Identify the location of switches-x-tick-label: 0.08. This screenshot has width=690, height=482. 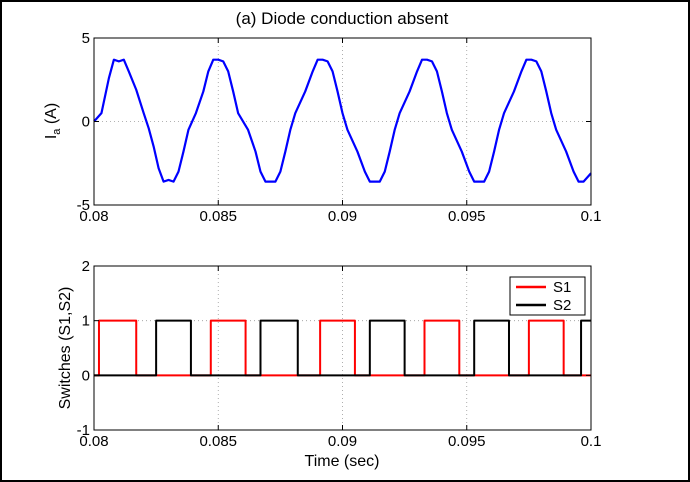
(93, 441).